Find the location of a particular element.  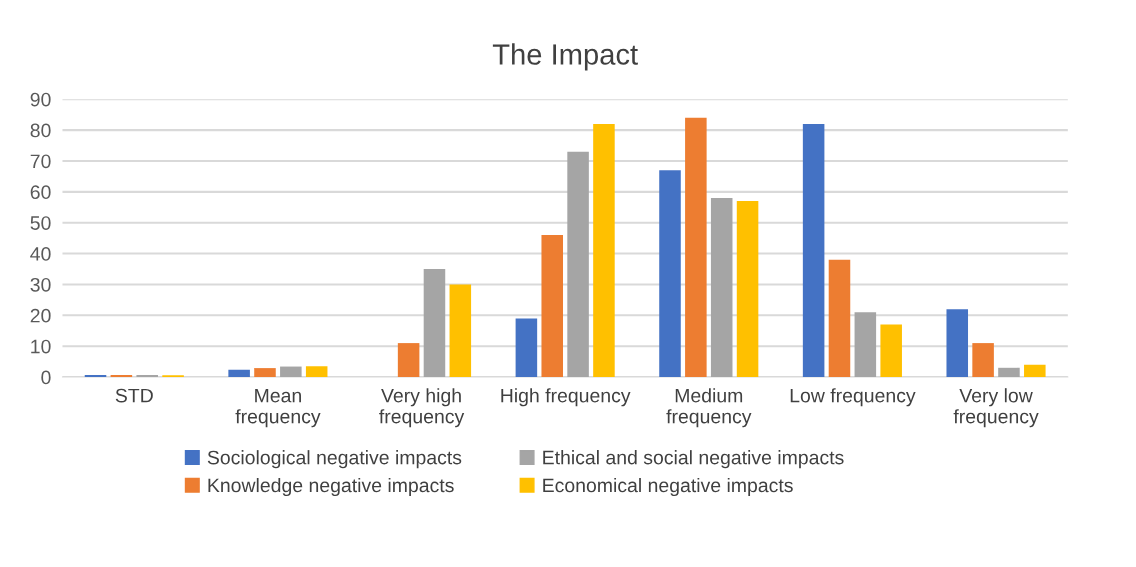

legend-label: Economical negative impacts is located at coordinates (668, 487).